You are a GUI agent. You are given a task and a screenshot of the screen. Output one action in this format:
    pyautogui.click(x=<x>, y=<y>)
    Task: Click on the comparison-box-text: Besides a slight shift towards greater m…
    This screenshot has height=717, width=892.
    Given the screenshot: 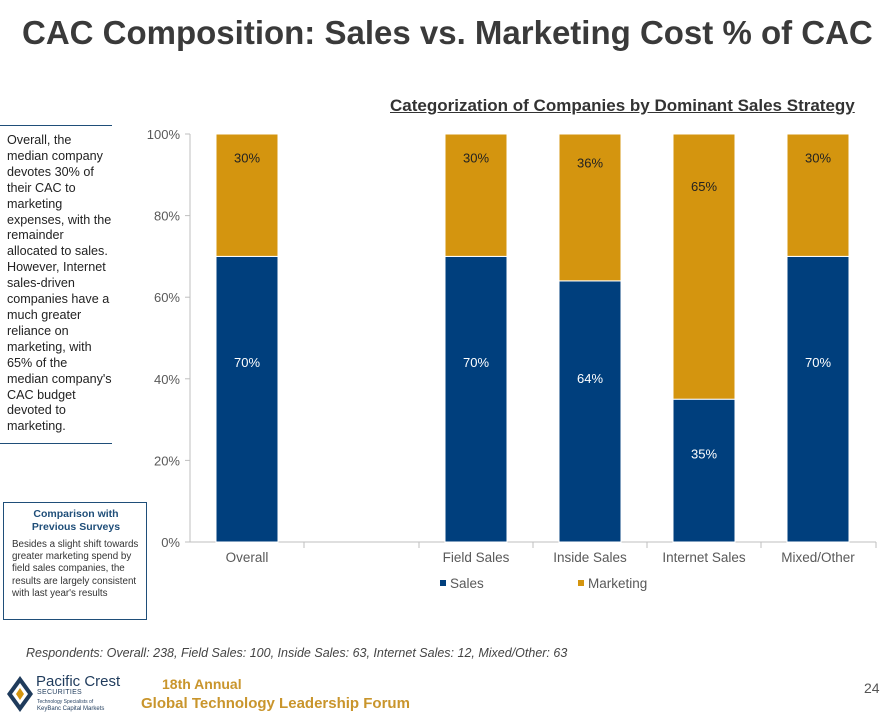 What is the action you would take?
    pyautogui.click(x=75, y=569)
    